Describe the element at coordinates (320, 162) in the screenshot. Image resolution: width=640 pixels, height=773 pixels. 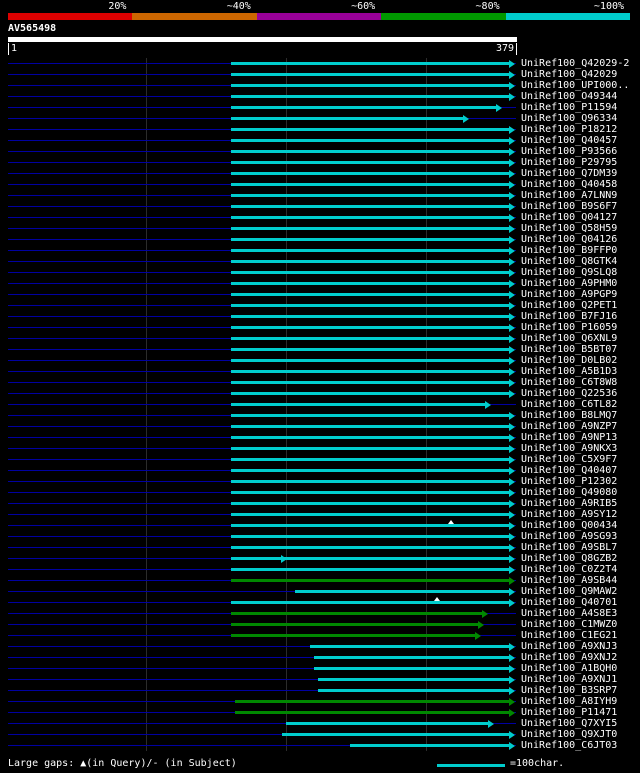
I see `hit-row: UniRef100_P29795` at that location.